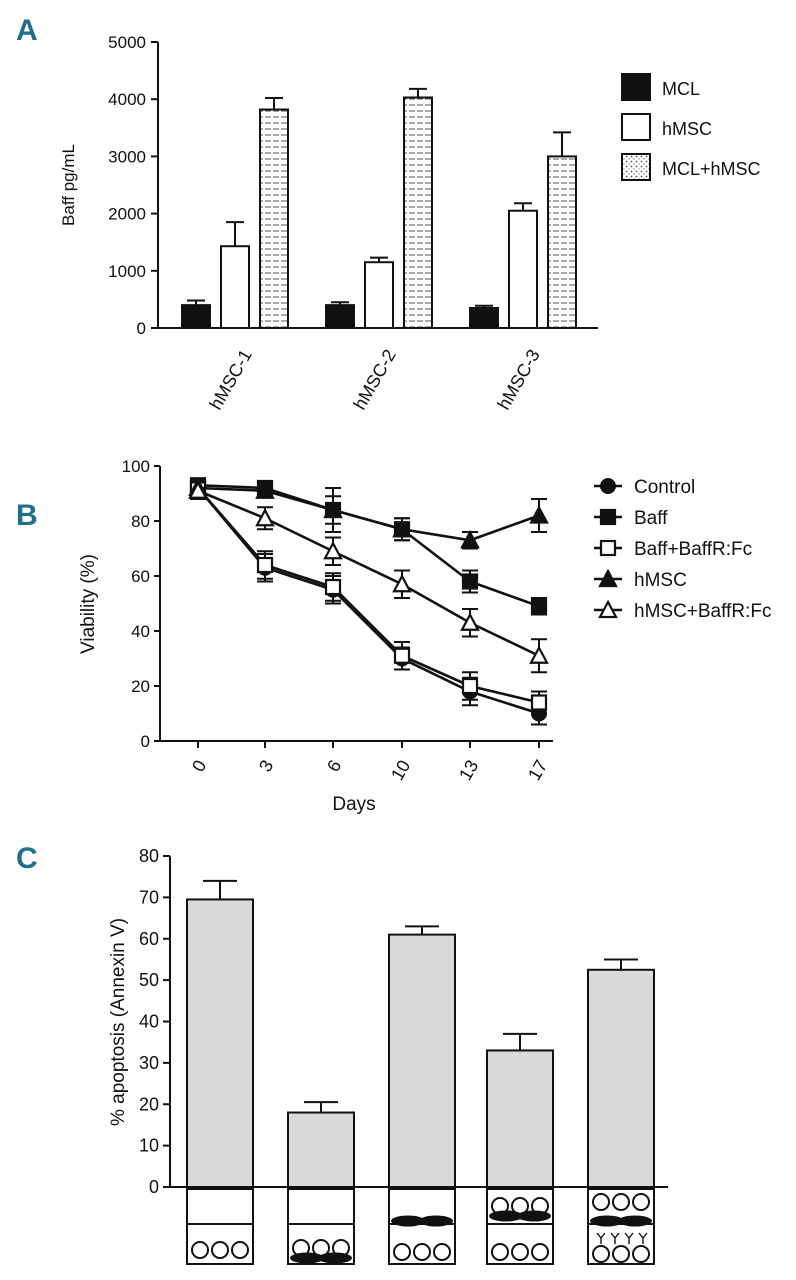 The image size is (796, 1280). I want to click on x-tick-label: hMSC-3, so click(519, 379).